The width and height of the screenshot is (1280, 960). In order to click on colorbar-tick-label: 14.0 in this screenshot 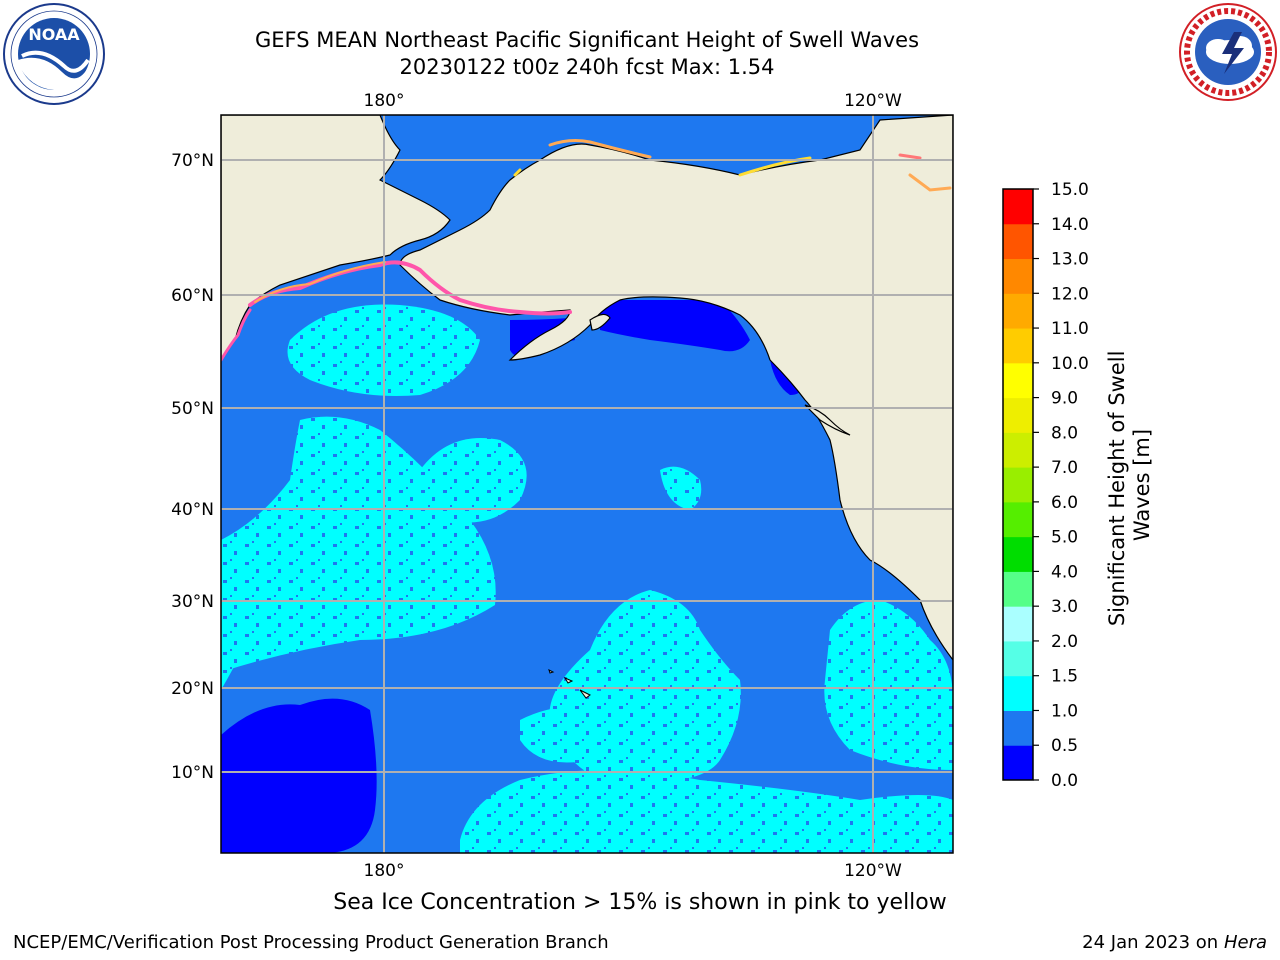, I will do `click(1070, 225)`.